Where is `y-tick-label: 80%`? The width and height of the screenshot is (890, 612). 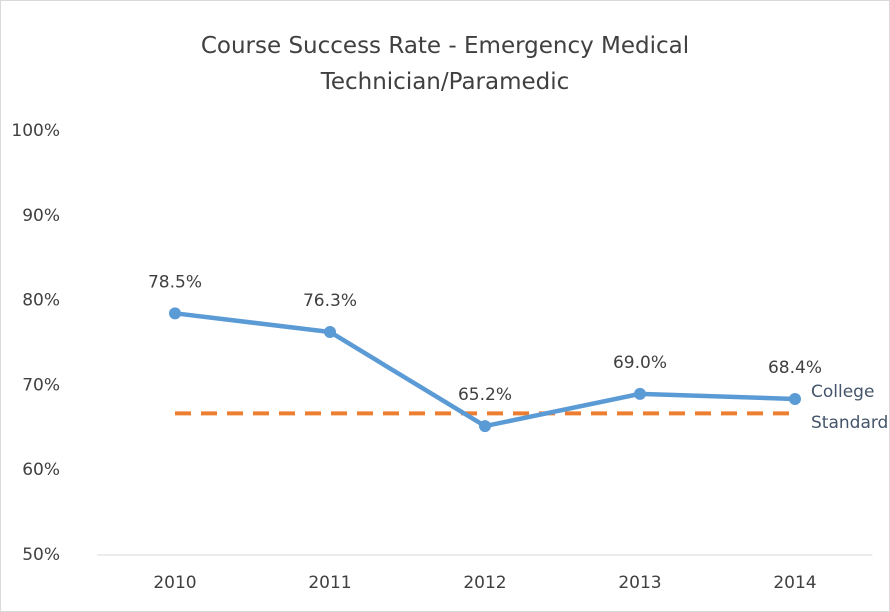
y-tick-label: 80% is located at coordinates (41, 301).